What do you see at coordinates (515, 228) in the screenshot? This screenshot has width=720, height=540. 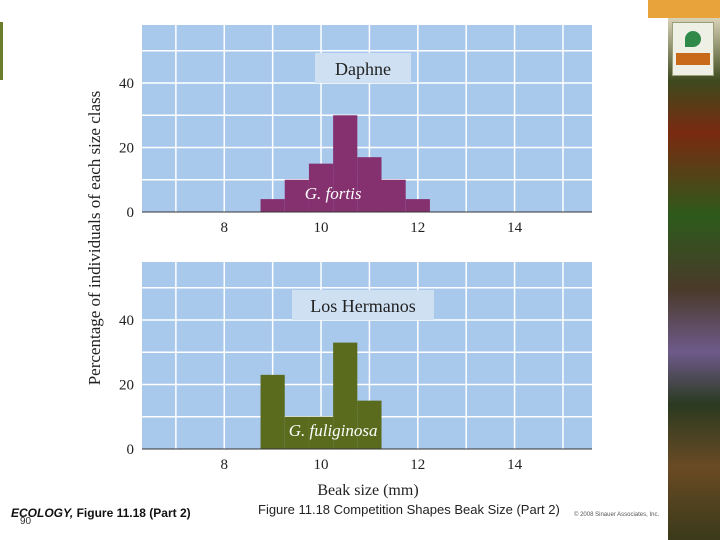 I see `panel-1-x-tick-label: 14` at bounding box center [515, 228].